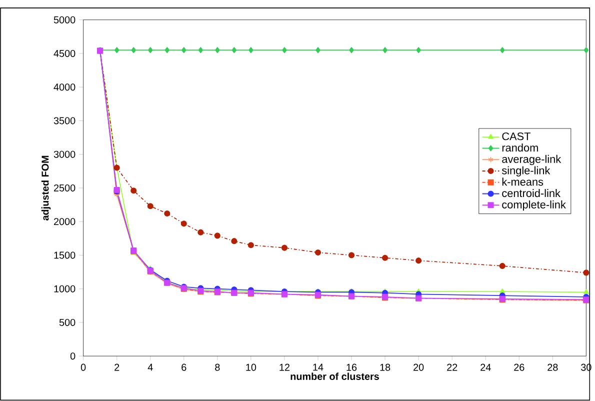  I want to click on y-tick-label: 2000, so click(65, 222).